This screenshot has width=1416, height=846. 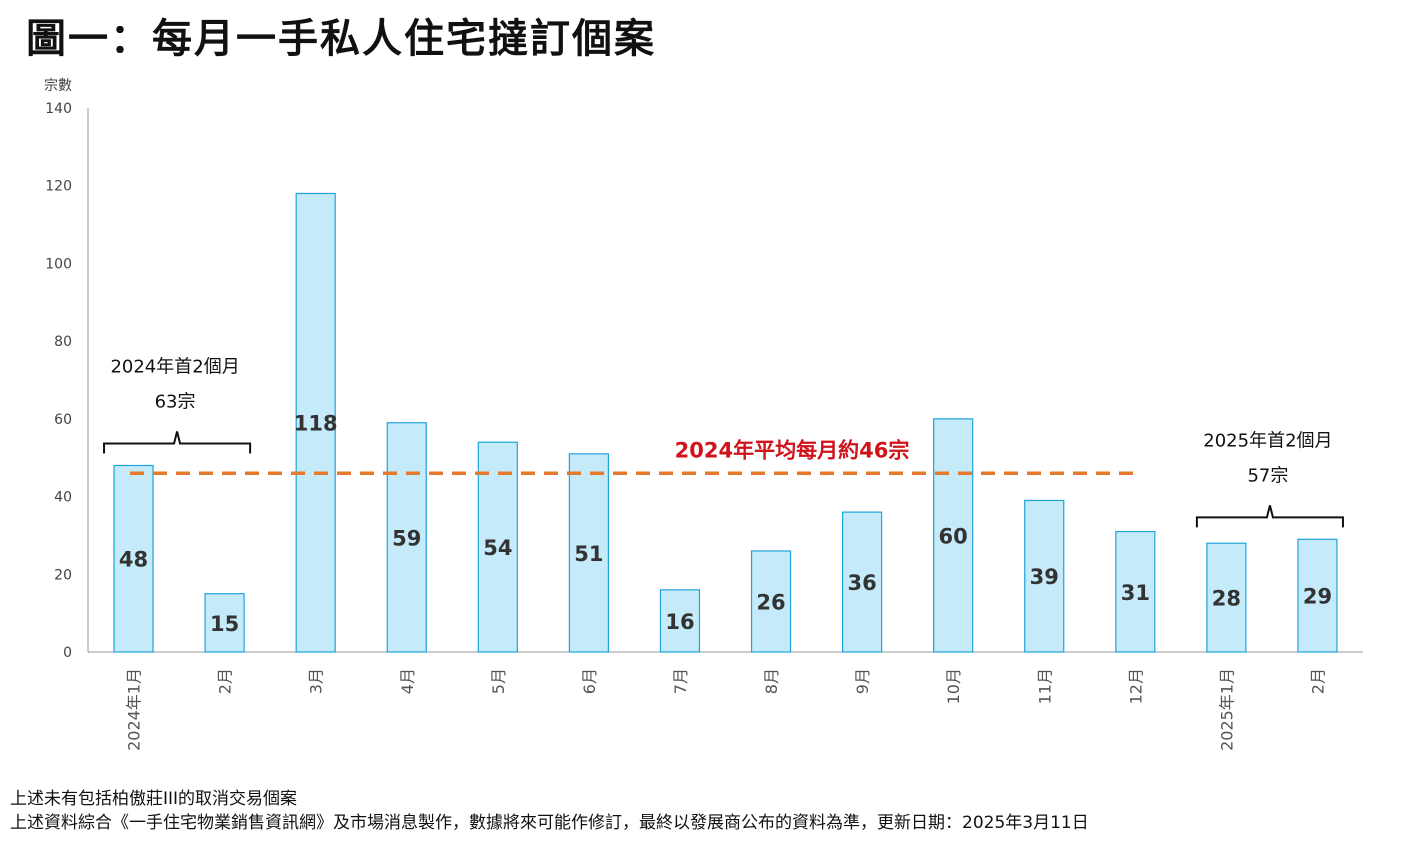 I want to click on x-tick-label: 8月, so click(x=771, y=681).